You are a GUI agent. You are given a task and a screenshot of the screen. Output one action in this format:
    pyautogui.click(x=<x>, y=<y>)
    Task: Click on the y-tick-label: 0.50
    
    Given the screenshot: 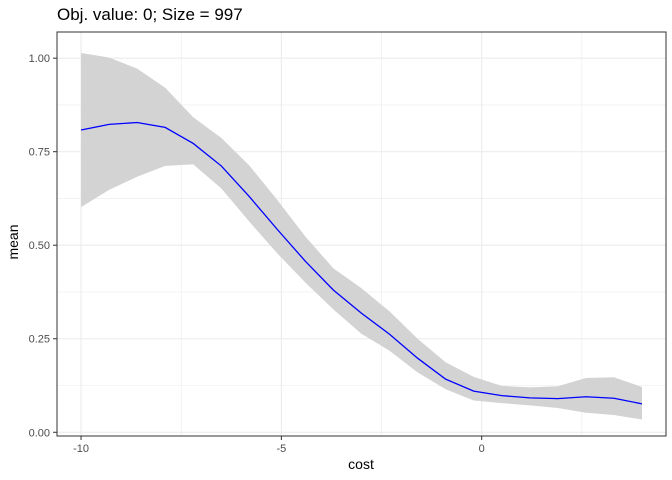 What is the action you would take?
    pyautogui.click(x=39, y=246)
    